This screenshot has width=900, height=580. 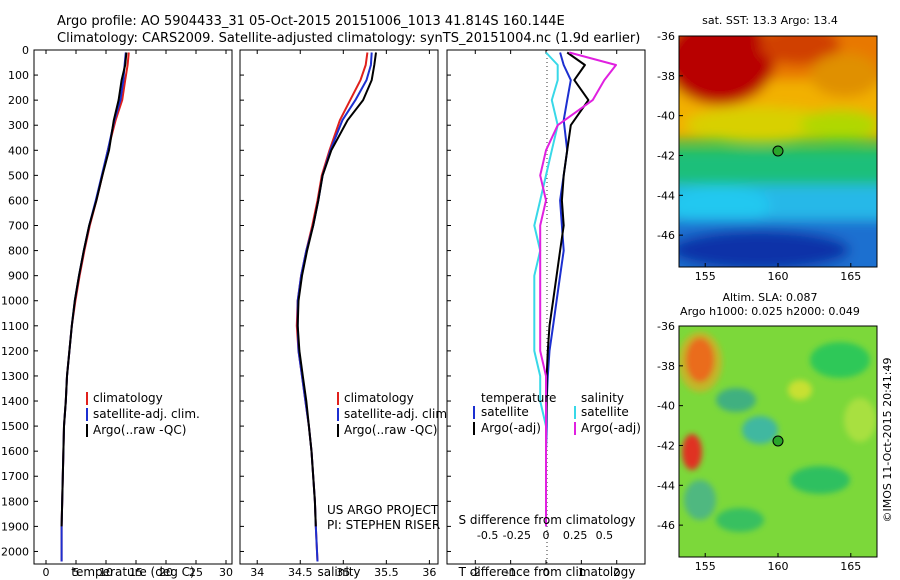 What do you see at coordinates (25, 50) in the screenshot?
I see `depth-tick-label: 0` at bounding box center [25, 50].